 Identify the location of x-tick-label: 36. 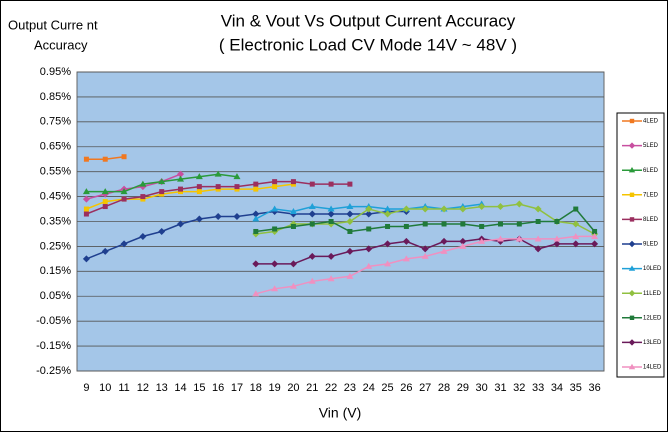
(594, 388).